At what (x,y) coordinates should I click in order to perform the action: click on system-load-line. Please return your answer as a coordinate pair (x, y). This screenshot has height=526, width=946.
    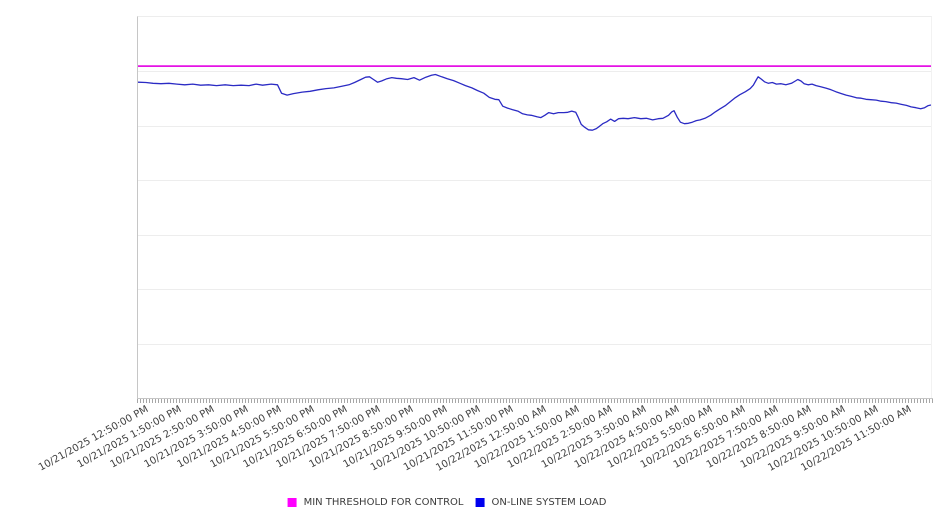
    Looking at the image, I should click on (534, 102).